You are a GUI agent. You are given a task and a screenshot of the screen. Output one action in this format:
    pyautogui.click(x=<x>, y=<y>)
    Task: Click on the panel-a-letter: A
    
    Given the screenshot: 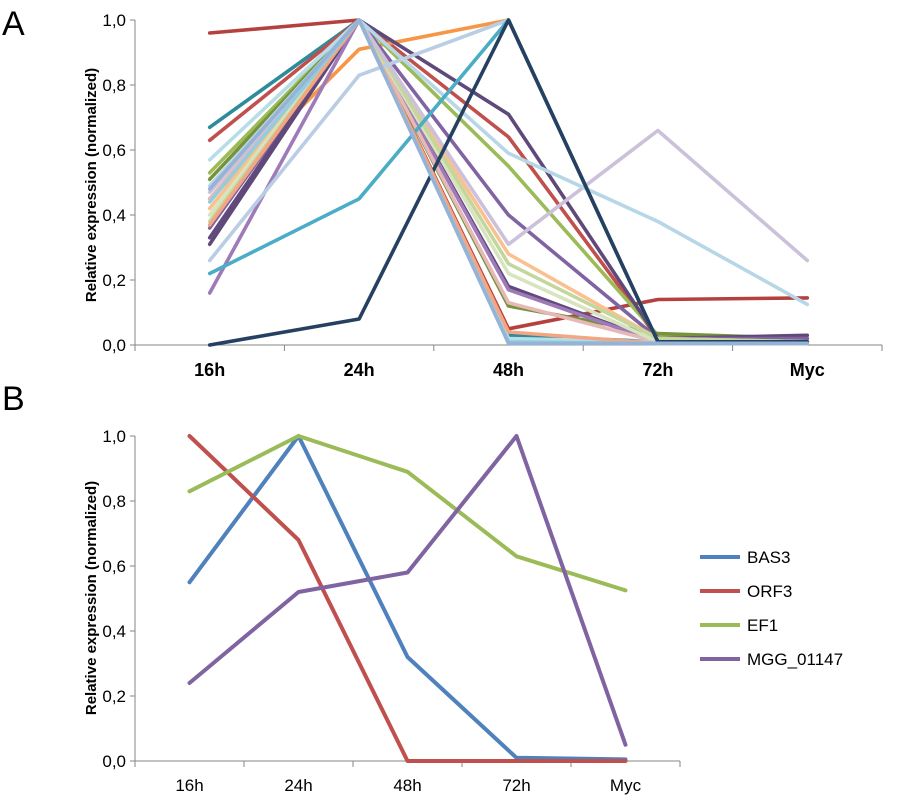 What is the action you would take?
    pyautogui.click(x=13, y=24)
    